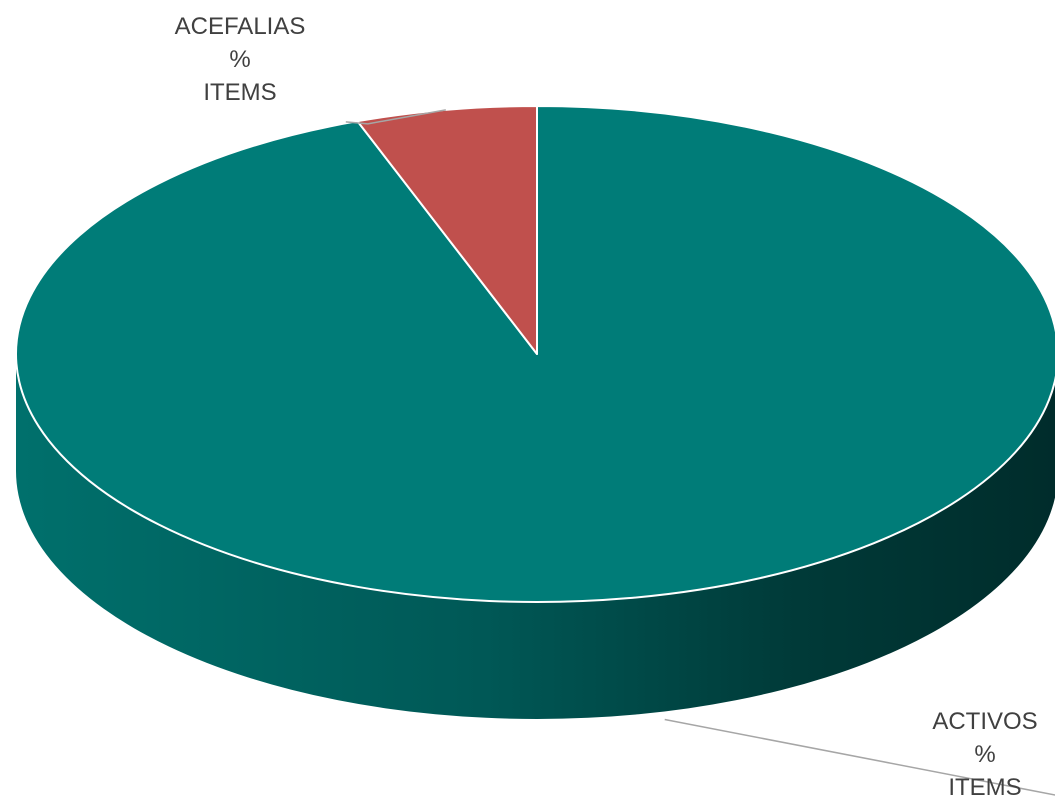  I want to click on data-label-activos-value: ITEMS, so click(985, 787).